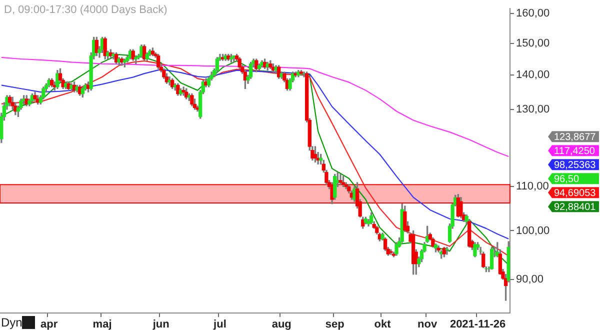 The width and height of the screenshot is (600, 330). What do you see at coordinates (532, 186) in the screenshot?
I see `y-tick-label: 110,00` at bounding box center [532, 186].